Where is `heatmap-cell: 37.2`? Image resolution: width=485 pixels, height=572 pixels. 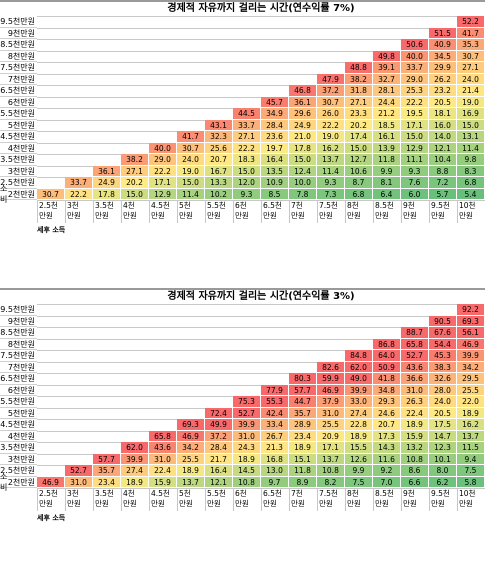
heatmap-cell: 37.2 is located at coordinates (219, 436).